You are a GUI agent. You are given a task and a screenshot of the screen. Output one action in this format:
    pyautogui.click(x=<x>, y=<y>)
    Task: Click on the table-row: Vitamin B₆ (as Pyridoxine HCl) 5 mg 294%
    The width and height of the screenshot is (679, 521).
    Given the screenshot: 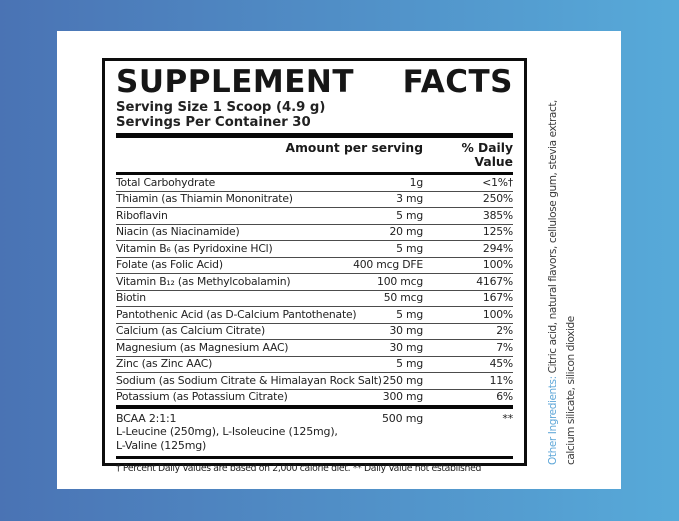 What is the action you would take?
    pyautogui.click(x=314, y=249)
    